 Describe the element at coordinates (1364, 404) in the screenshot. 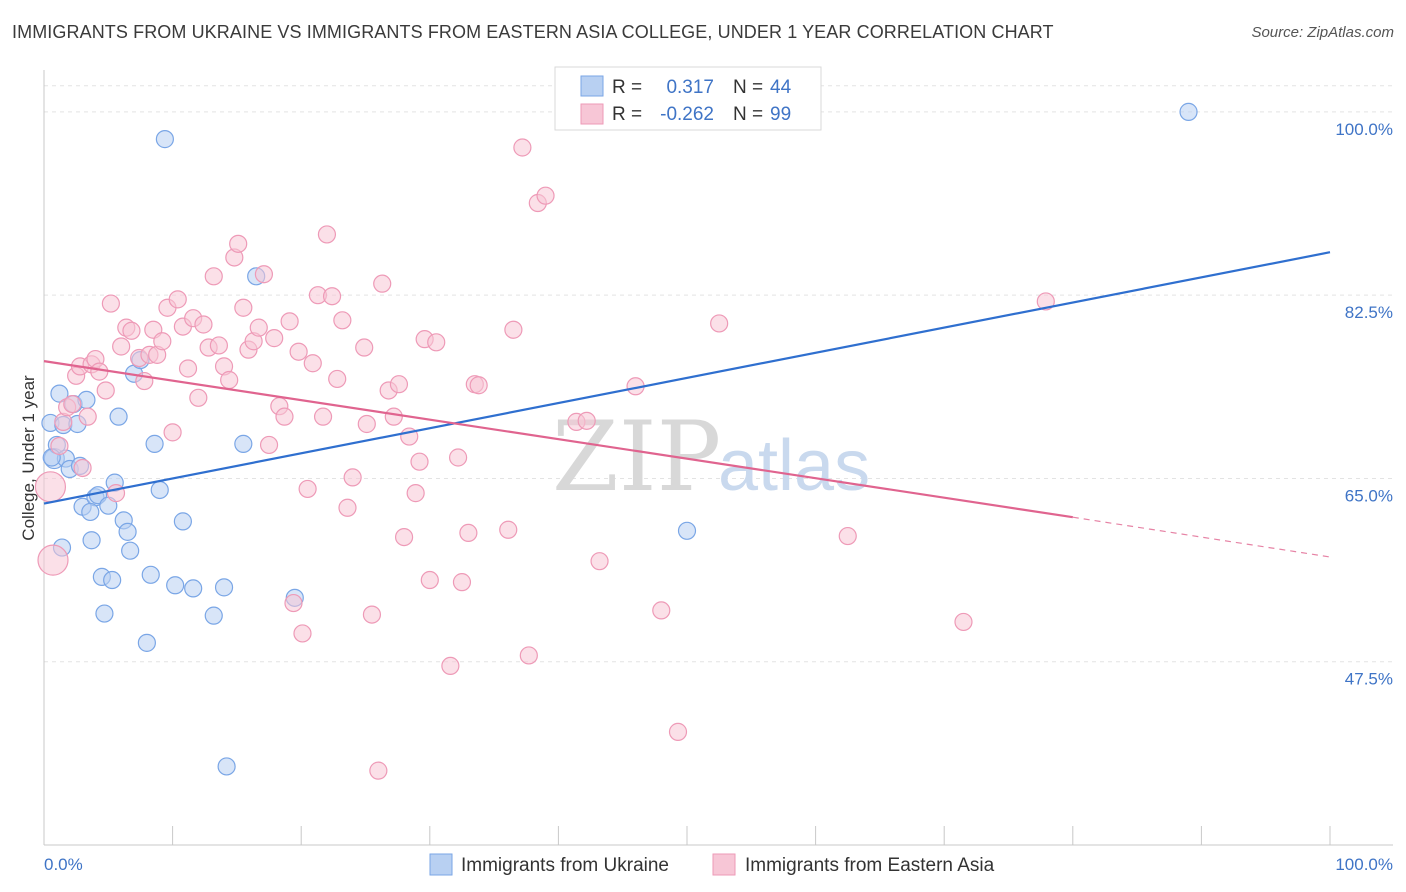

I see `y-tick-labels: 100.0% 82.5% 65.0% 47.5%` at that location.